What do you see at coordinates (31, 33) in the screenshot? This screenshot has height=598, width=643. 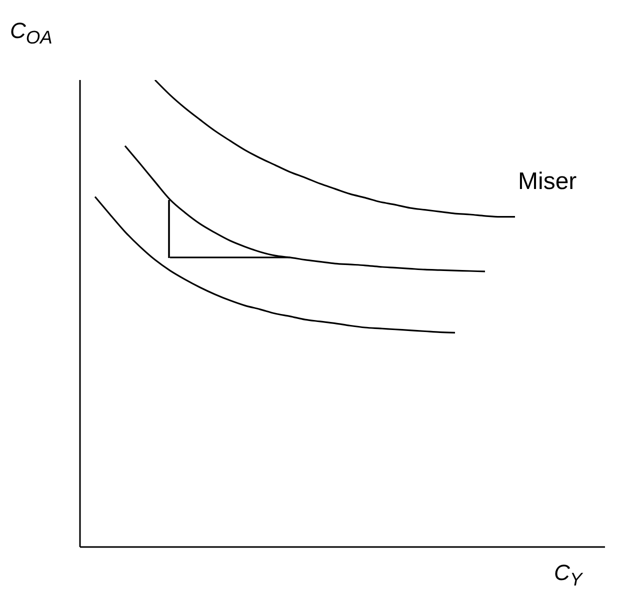 I see `y-axis-title: C$_{OA}$` at bounding box center [31, 33].